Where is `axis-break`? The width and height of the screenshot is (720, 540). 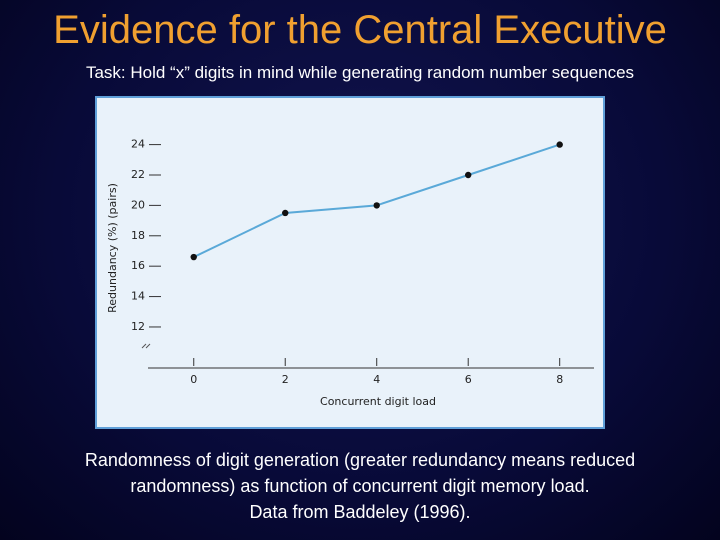
axis-break is located at coordinates (146, 346).